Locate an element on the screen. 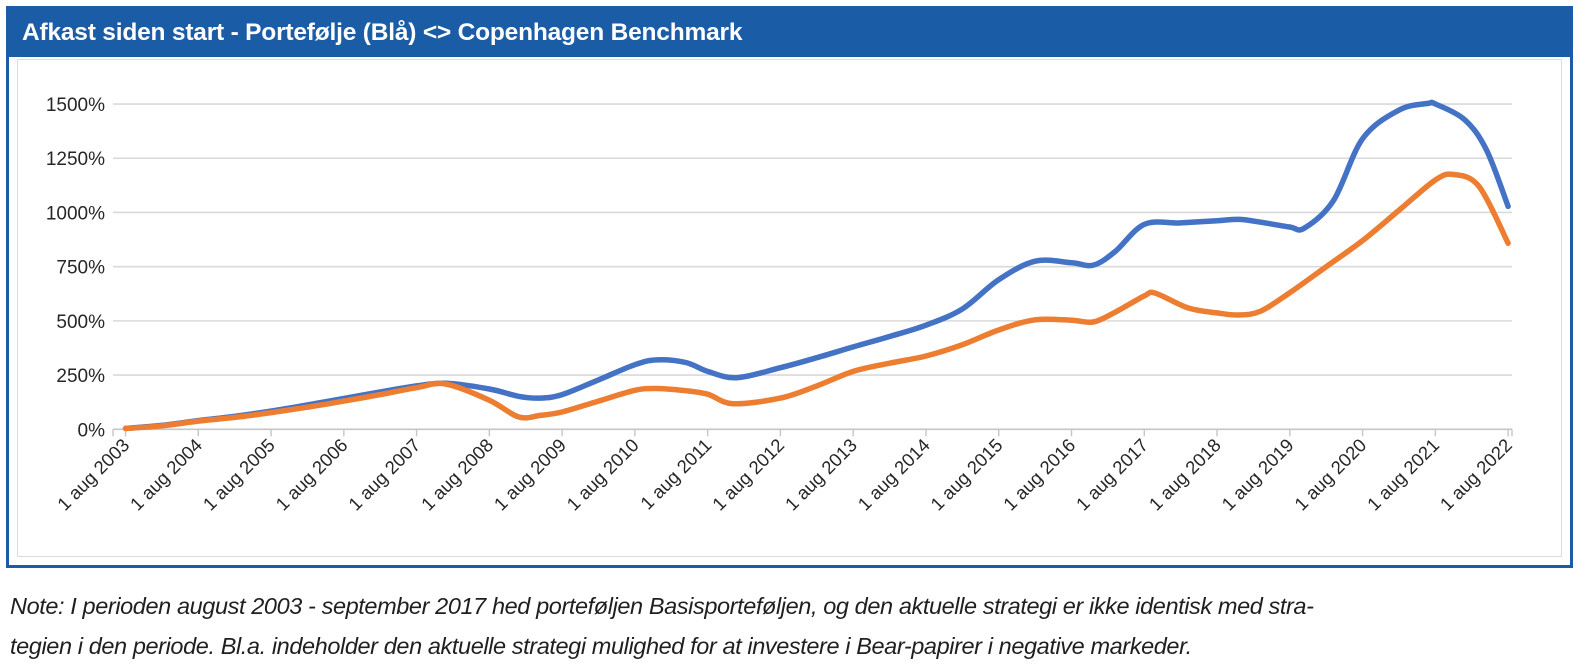 This screenshot has width=1579, height=671. x-tick-label: 1 aug 2005 is located at coordinates (239, 474).